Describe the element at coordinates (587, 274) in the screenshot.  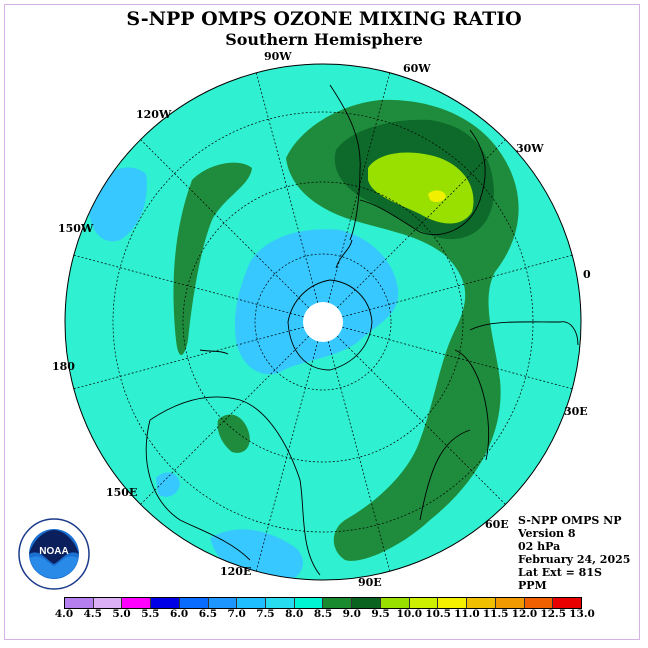
I see `lon-label-0: 0` at that location.